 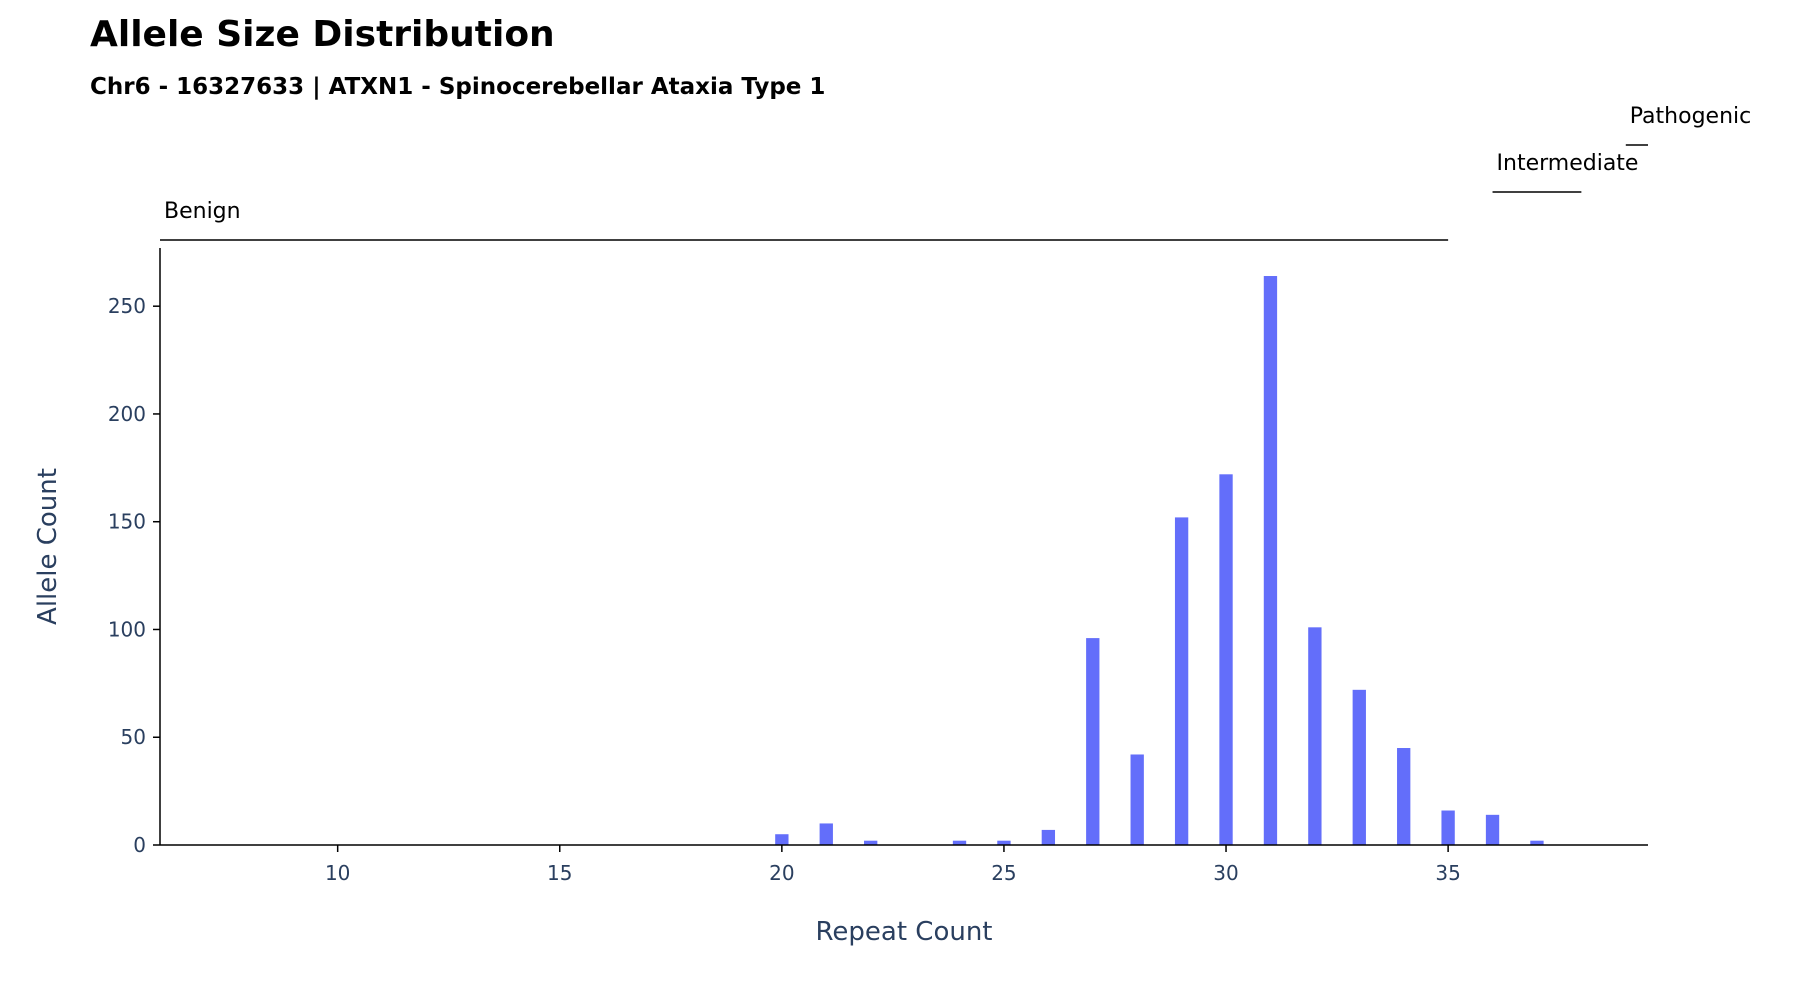 I want to click on x-tick-label: 10, so click(x=337, y=873).